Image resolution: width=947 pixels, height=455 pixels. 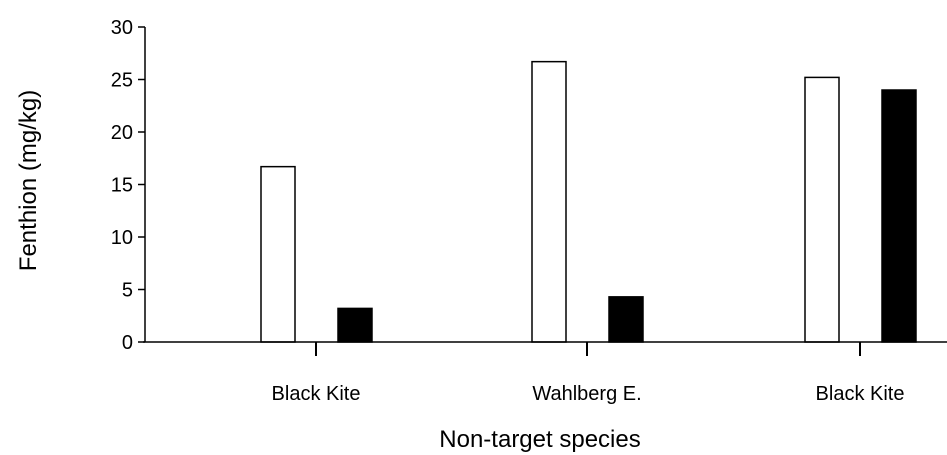 What do you see at coordinates (122, 81) in the screenshot?
I see `y-tick-label: 25` at bounding box center [122, 81].